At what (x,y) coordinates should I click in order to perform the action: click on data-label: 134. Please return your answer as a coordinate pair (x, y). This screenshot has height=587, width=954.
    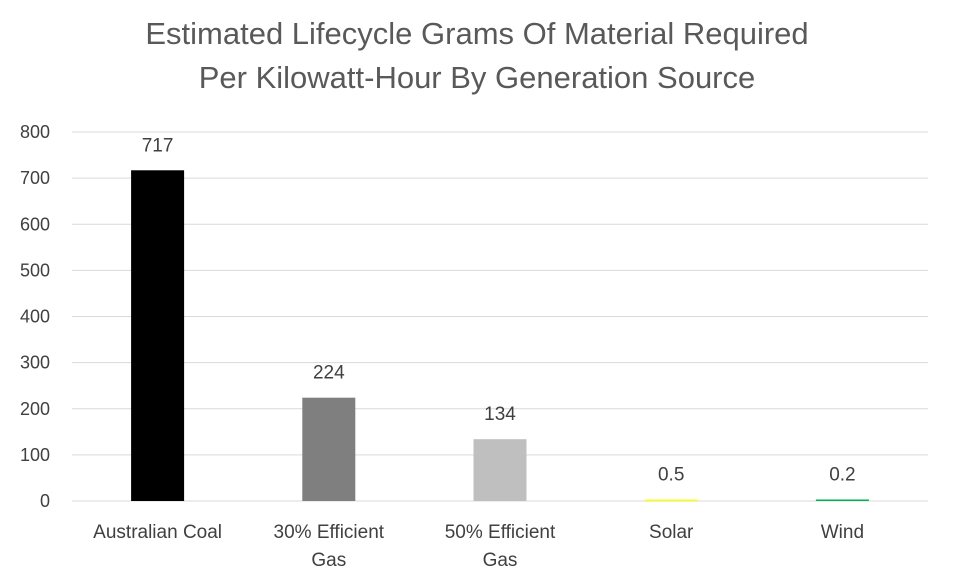
    Looking at the image, I should click on (500, 414).